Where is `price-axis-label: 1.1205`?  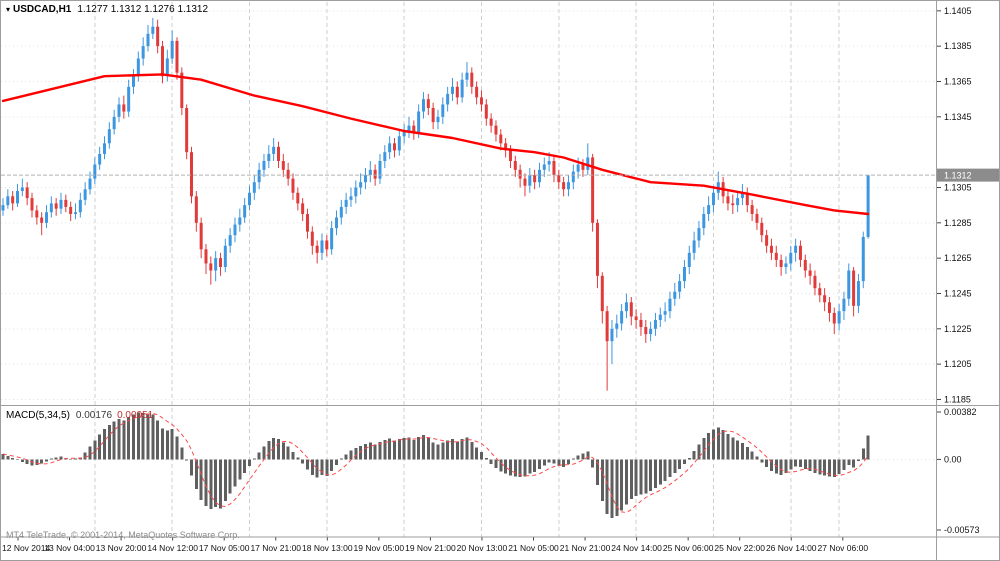 price-axis-label: 1.1205 is located at coordinates (958, 364).